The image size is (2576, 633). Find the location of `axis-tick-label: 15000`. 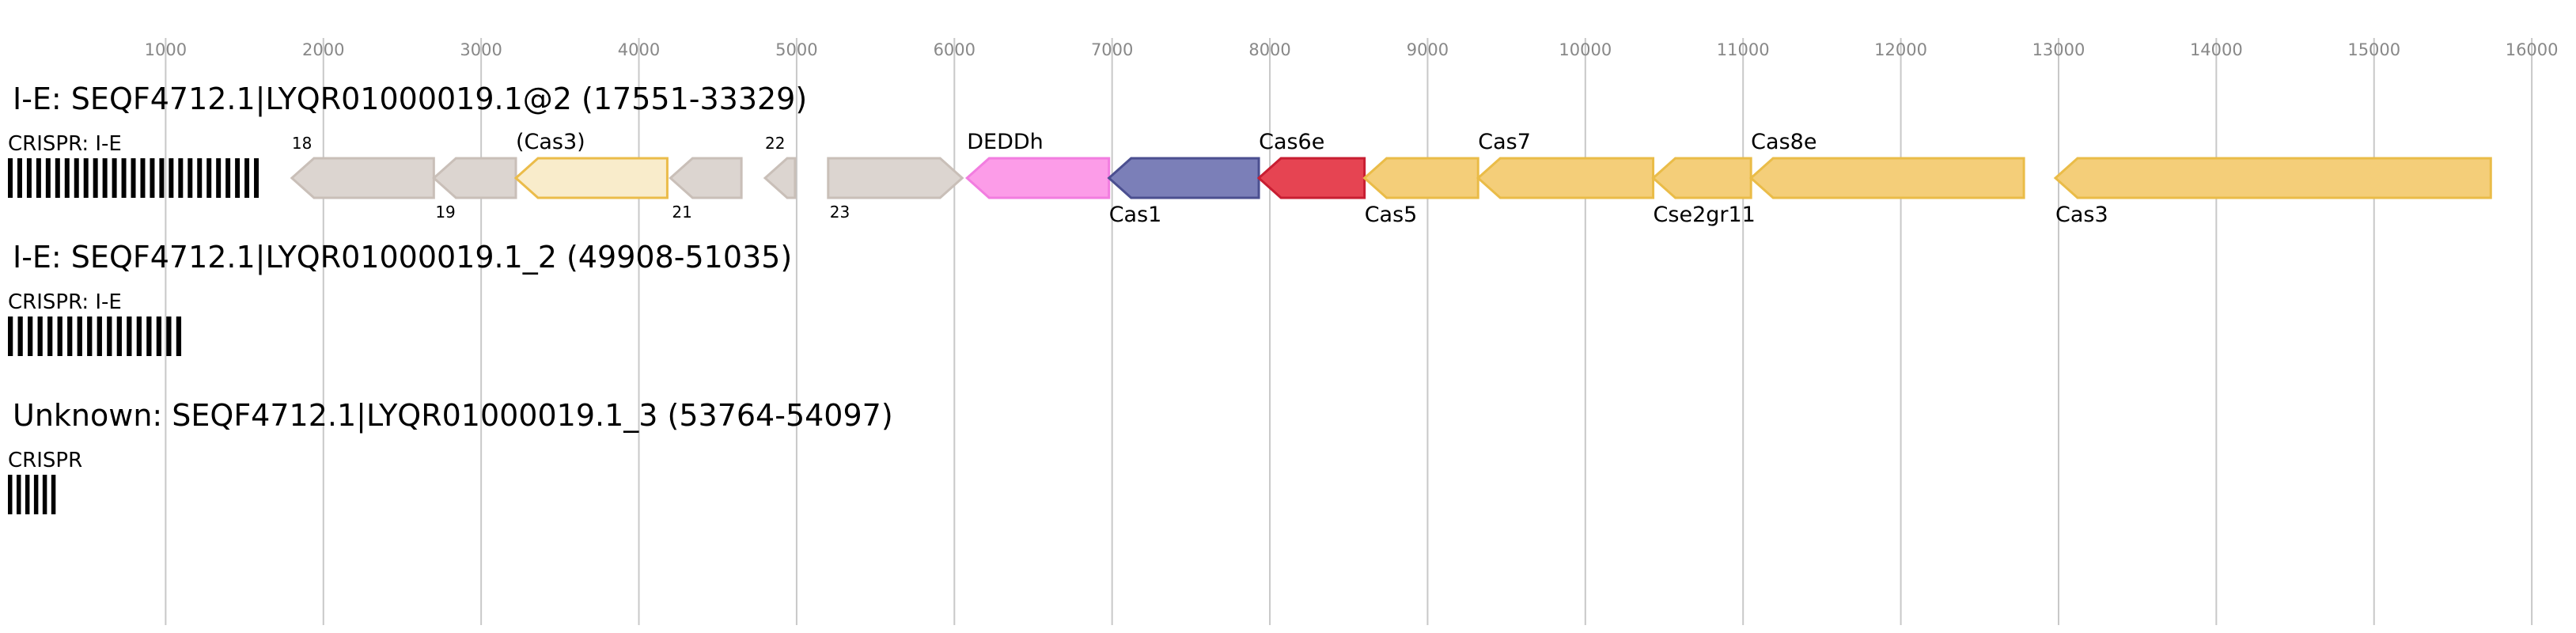

axis-tick-label: 15000 is located at coordinates (2373, 49).